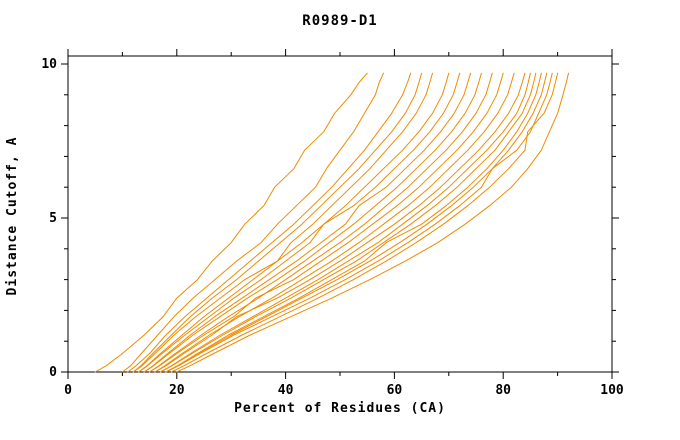  I want to click on y-tick-label: 5, so click(53, 218).